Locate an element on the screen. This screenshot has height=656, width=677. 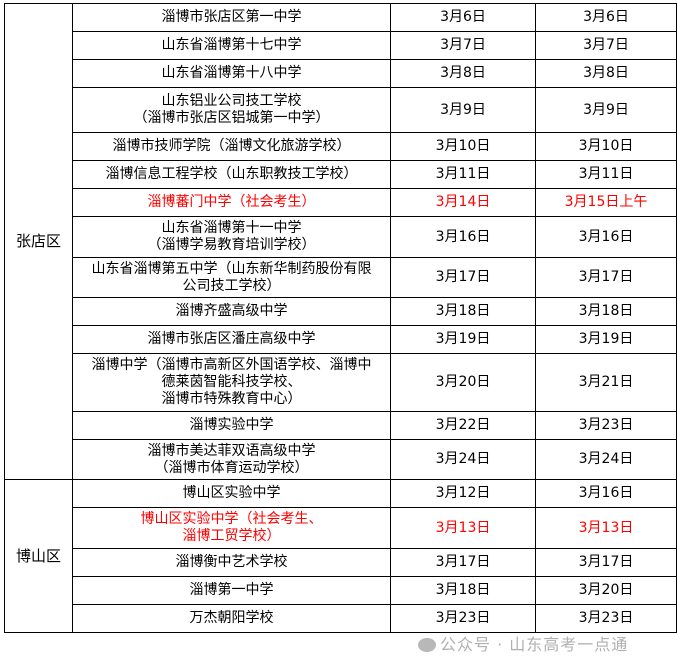
school-cell: 淄博市张店区第一中学 is located at coordinates (231, 17).